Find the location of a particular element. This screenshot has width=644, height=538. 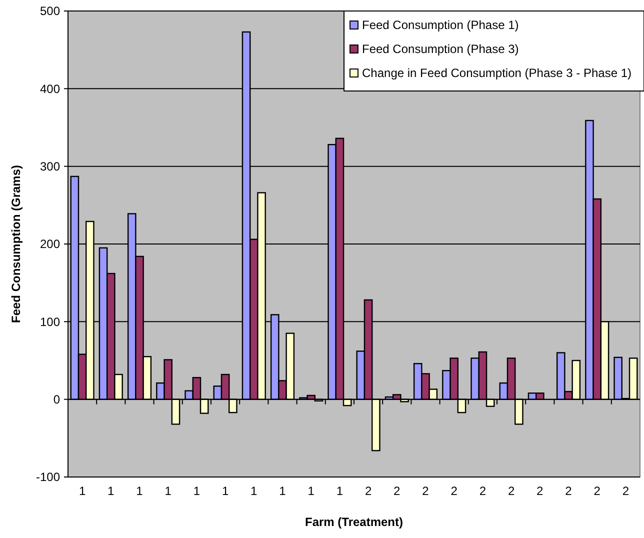

y-axis-title: Feed Consumption (Grams) is located at coordinates (16, 244).